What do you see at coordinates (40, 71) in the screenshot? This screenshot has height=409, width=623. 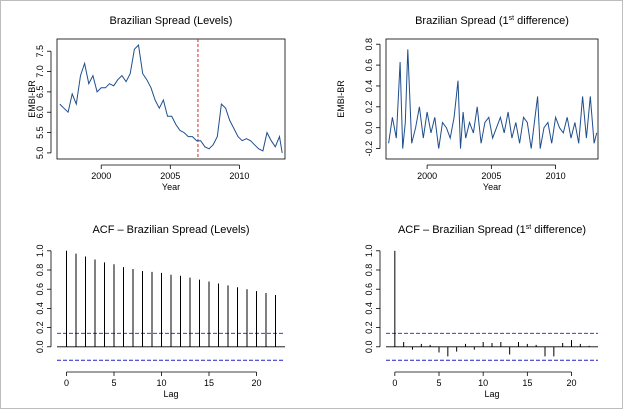 I see `y-tick-label: 7.0` at bounding box center [40, 71].